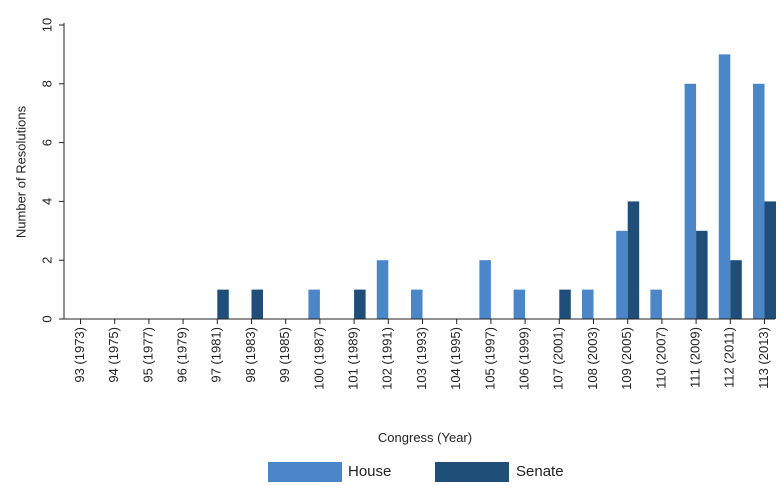  I want to click on x-tick-label: 104 (1995), so click(455, 358).